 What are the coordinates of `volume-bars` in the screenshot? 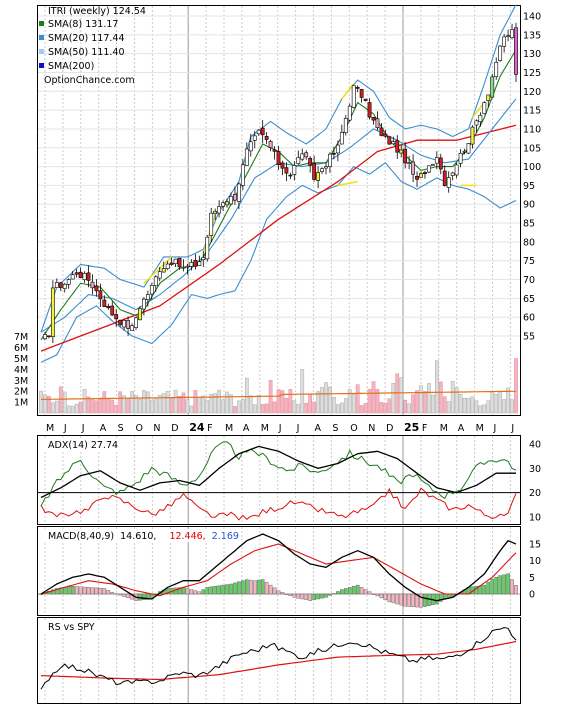 It's located at (278, 386).